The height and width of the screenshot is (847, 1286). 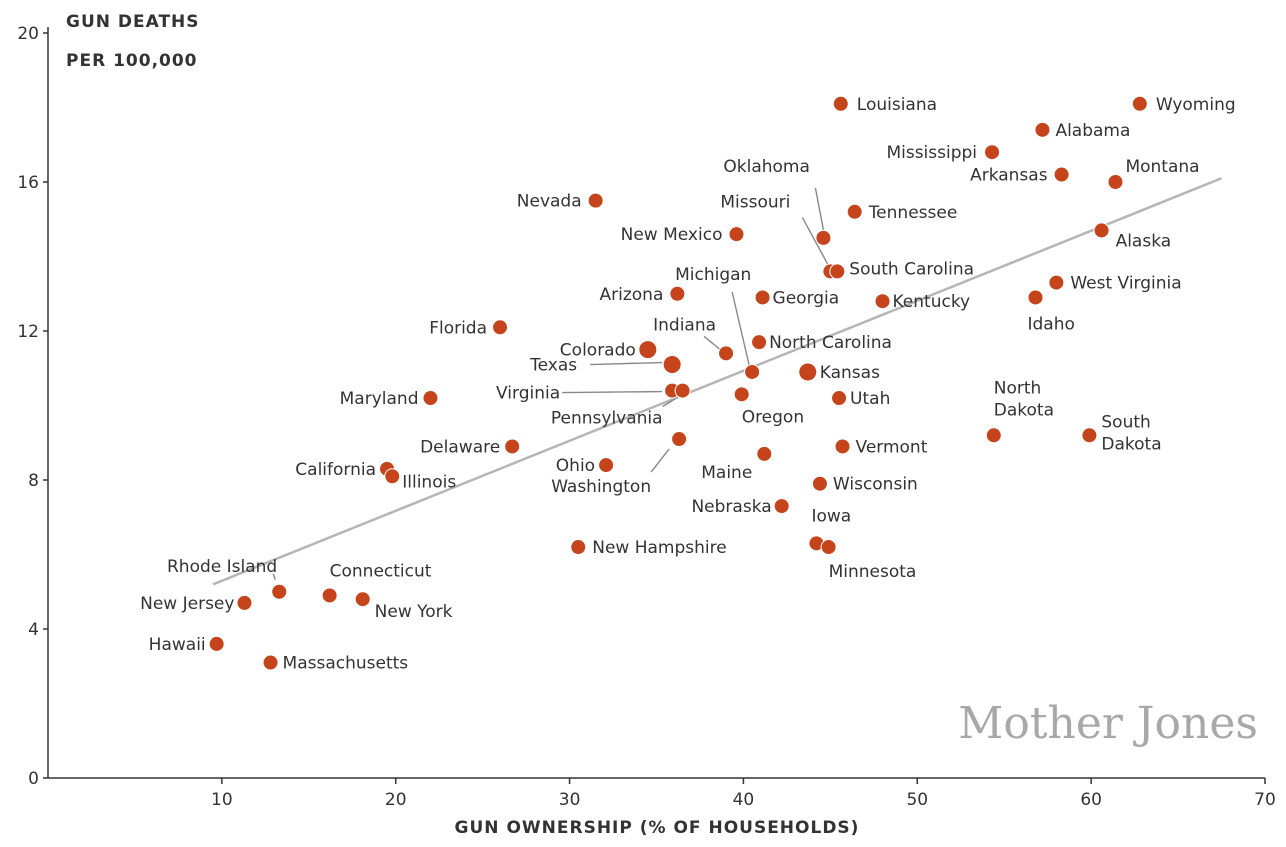 I want to click on label-nevada: Nevada, so click(x=549, y=202).